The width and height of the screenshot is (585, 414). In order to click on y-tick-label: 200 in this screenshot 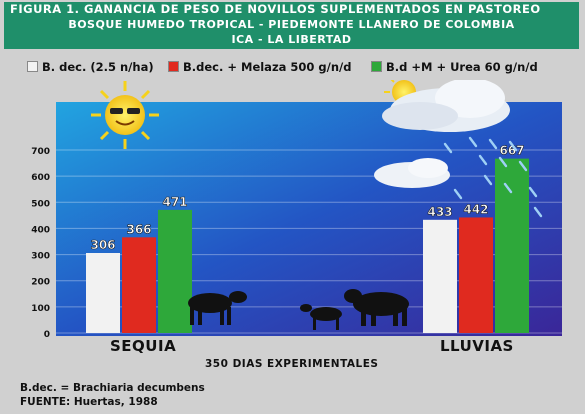, I will do `click(40, 283)`.